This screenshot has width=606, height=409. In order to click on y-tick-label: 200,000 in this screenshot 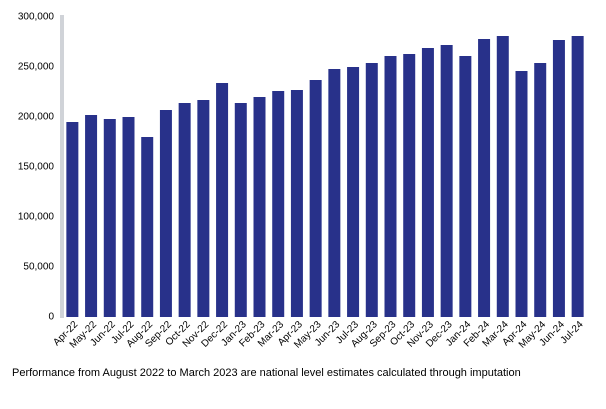, I will do `click(36, 117)`.